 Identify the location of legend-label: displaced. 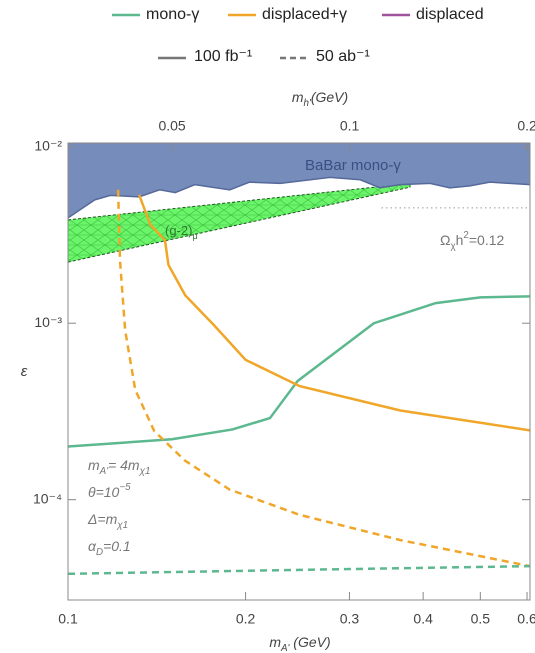
(450, 14).